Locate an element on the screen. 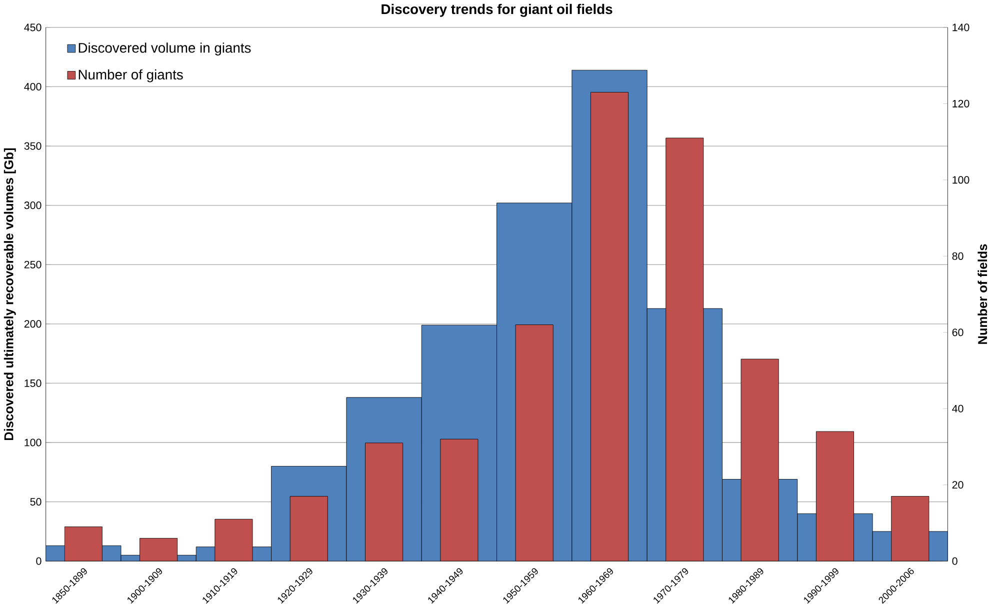 Image resolution: width=991 pixels, height=610 pixels. y2-tick-label: 0 is located at coordinates (955, 561).